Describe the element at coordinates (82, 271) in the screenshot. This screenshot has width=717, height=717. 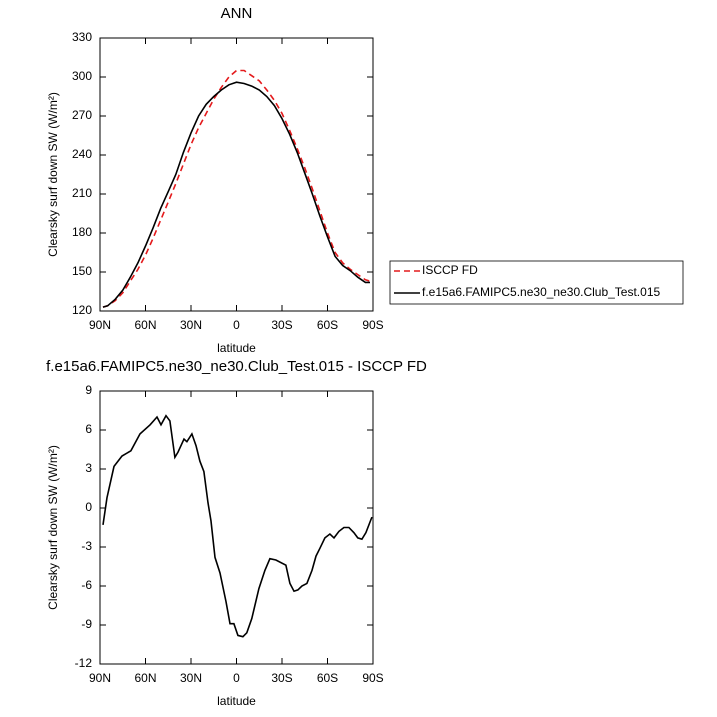
I see `y-tick-label: 150` at that location.